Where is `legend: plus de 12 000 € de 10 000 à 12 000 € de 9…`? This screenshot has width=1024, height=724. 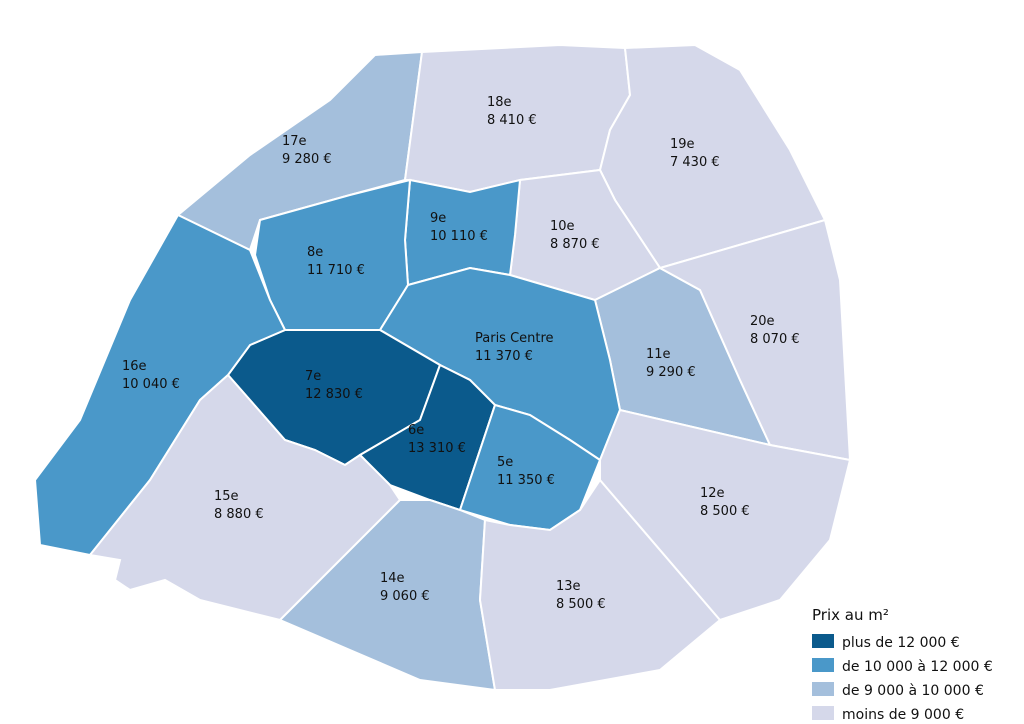 legend: plus de 12 000 € de 10 000 à 12 000 € de 9… is located at coordinates (902, 678).